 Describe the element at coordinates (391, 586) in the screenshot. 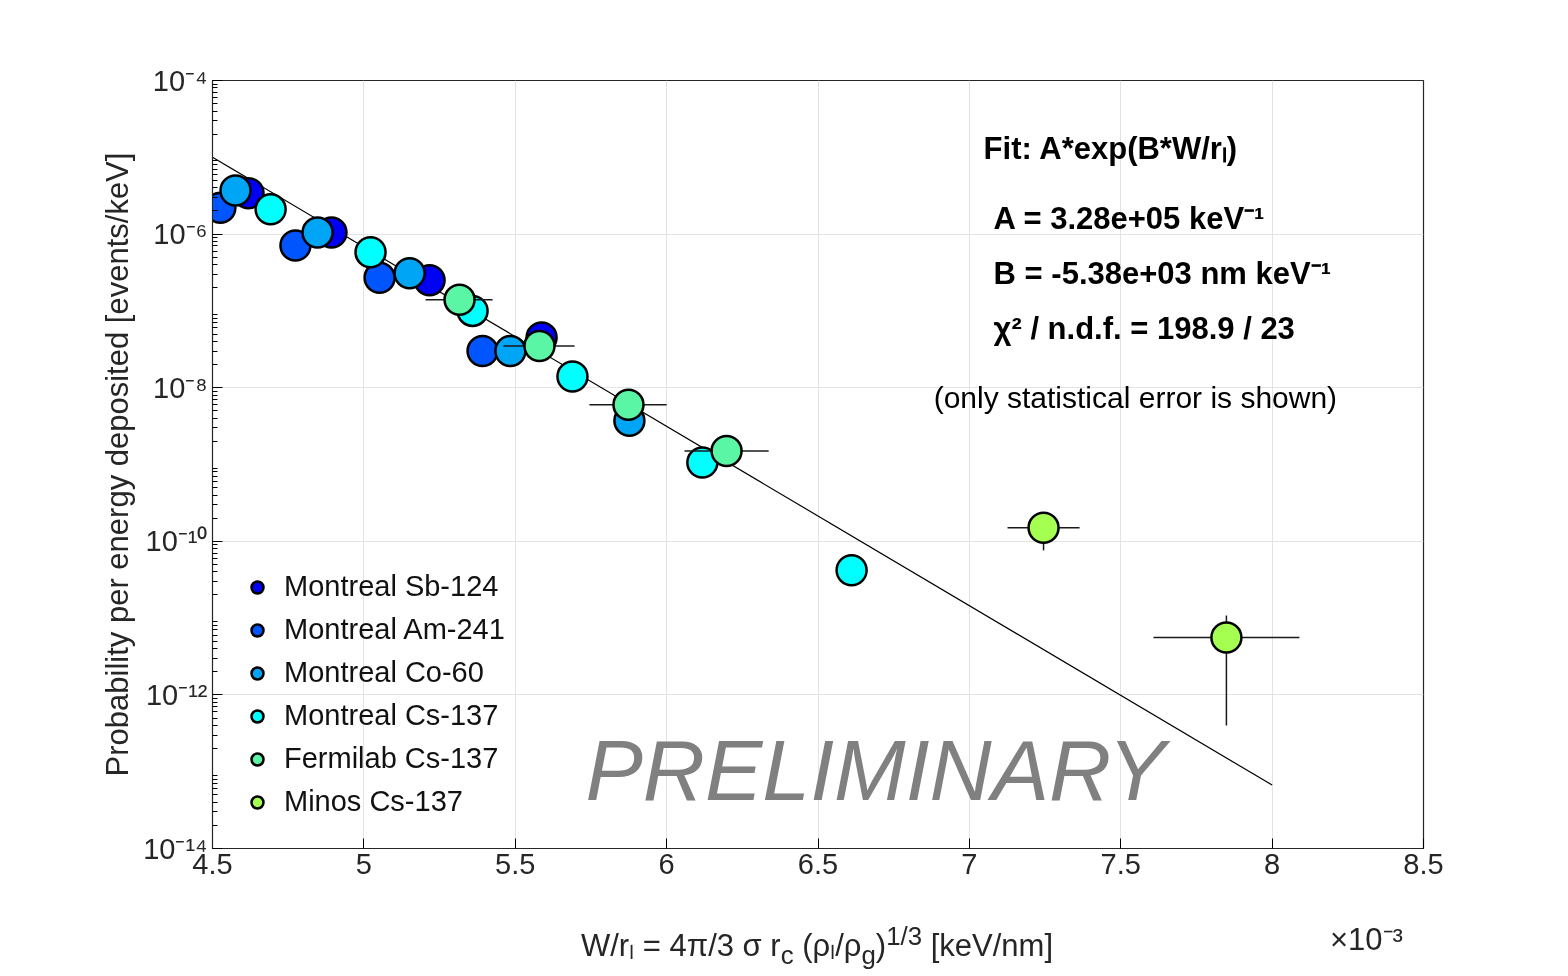

I see `legend-label: Montreal Sb-124` at that location.